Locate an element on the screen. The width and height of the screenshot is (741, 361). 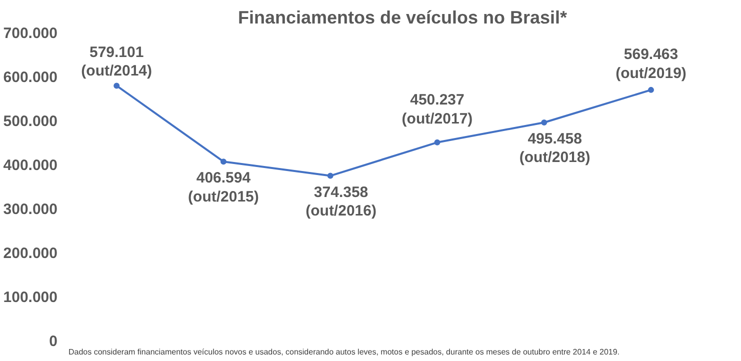
y-tick-label: 400.000 is located at coordinates (30, 165).